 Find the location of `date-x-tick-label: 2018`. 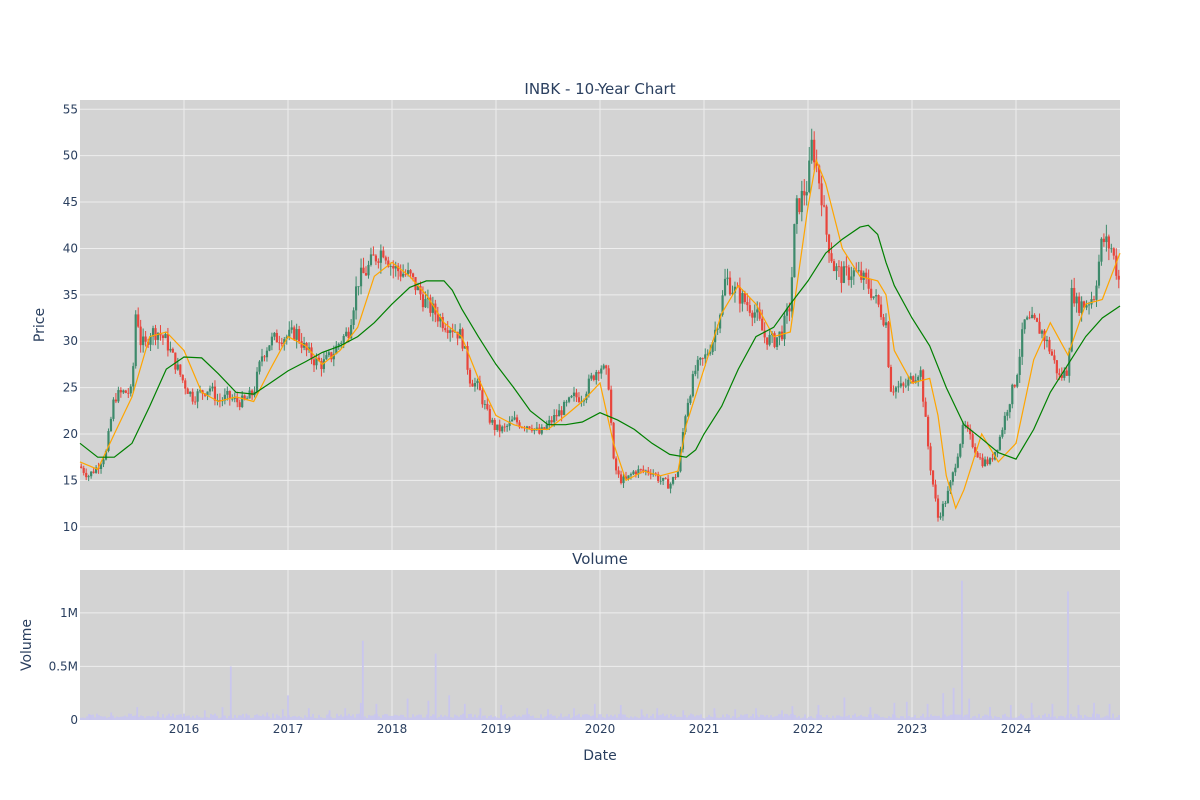

date-x-tick-label: 2018 is located at coordinates (392, 729).